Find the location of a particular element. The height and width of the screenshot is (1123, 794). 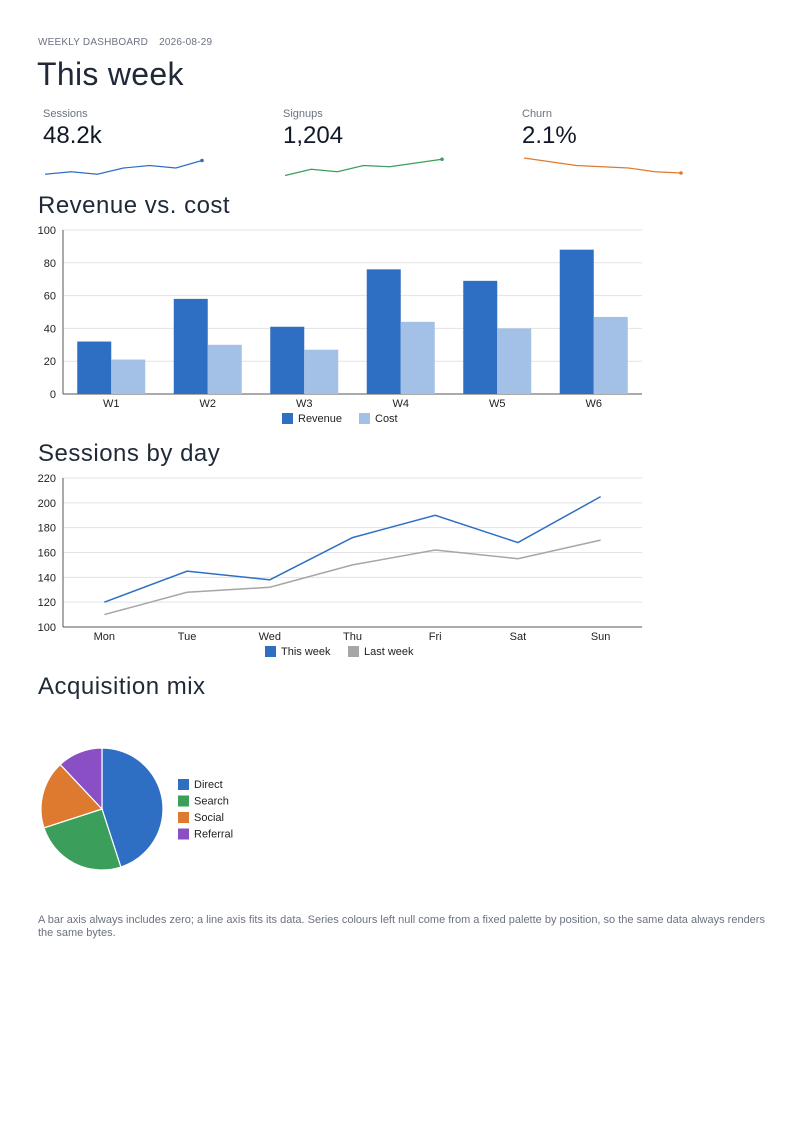

eyebrow-label: WEEKLY DASHBOARD is located at coordinates (93, 42).